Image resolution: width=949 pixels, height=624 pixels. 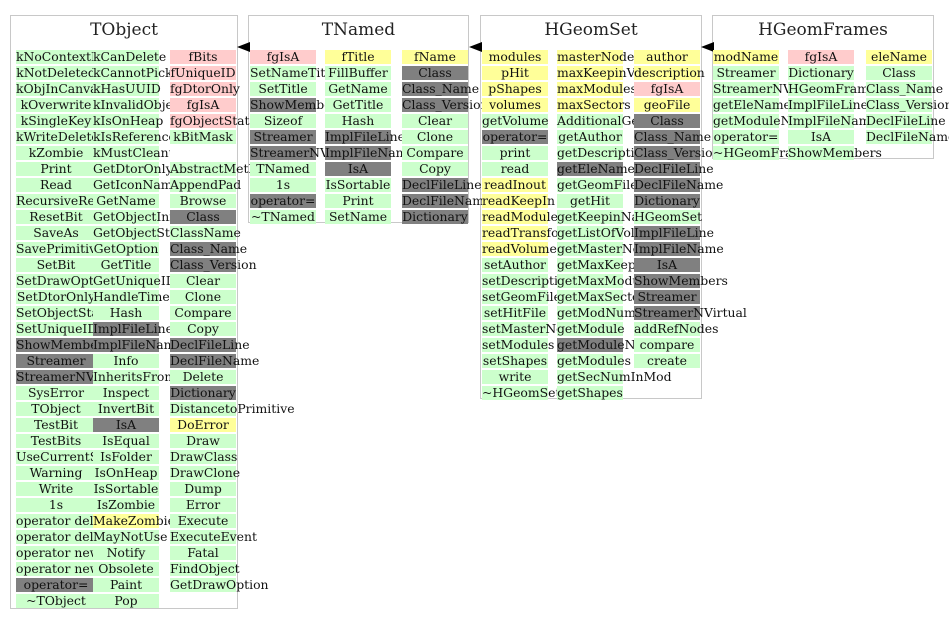 I want to click on member-cell: SysError, so click(x=56, y=393).